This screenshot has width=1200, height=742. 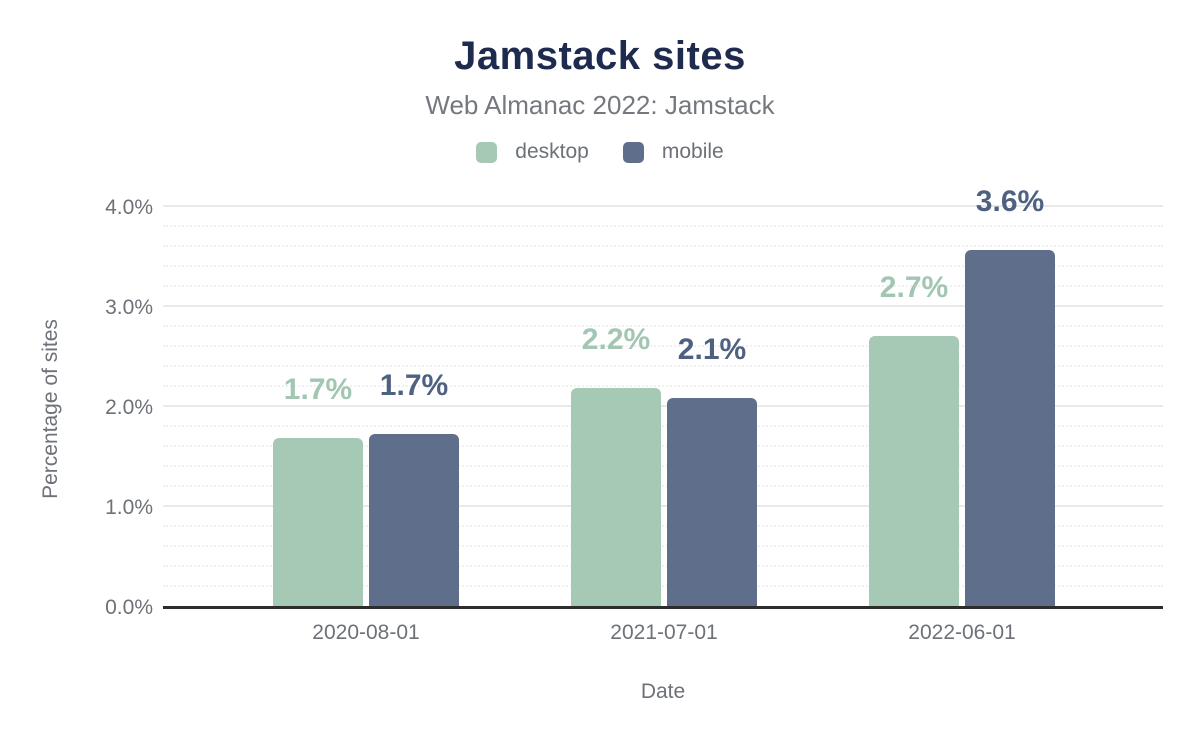 What do you see at coordinates (663, 691) in the screenshot?
I see `x-axis-title: Date` at bounding box center [663, 691].